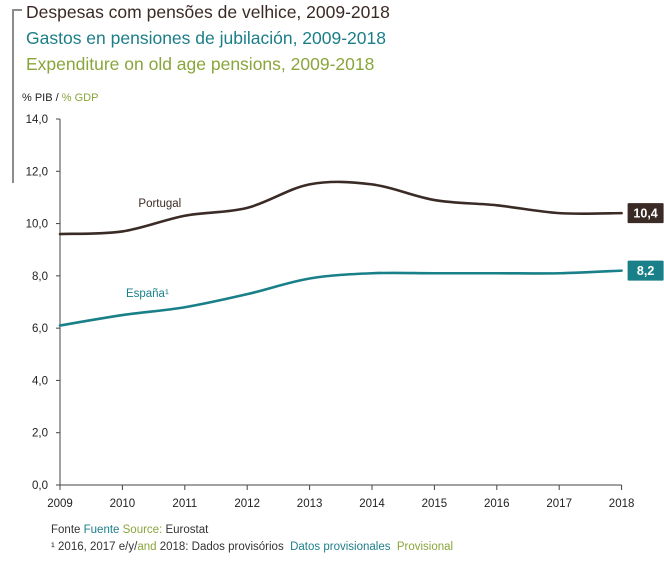  Describe the element at coordinates (310, 504) in the screenshot. I see `x-tick-label: 2013` at that location.